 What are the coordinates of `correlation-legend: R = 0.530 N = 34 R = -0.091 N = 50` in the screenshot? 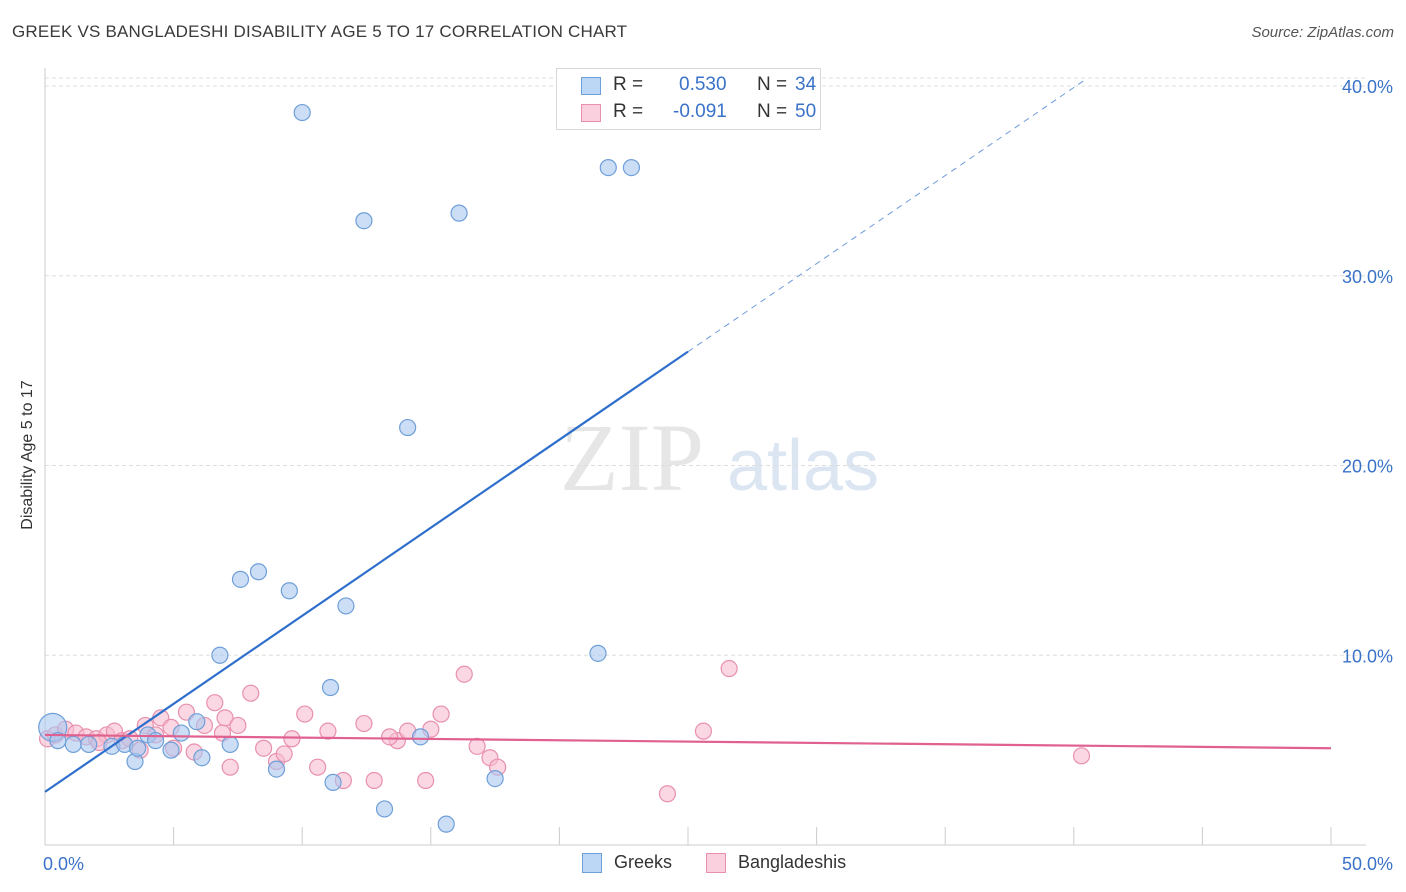 It's located at (688, 99).